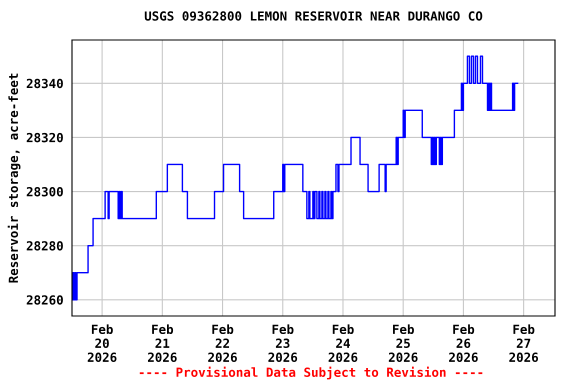 Image resolution: width=576 pixels, height=384 pixels. I want to click on y-axis-title: Reservoir storage, acre-feet, so click(14, 178).